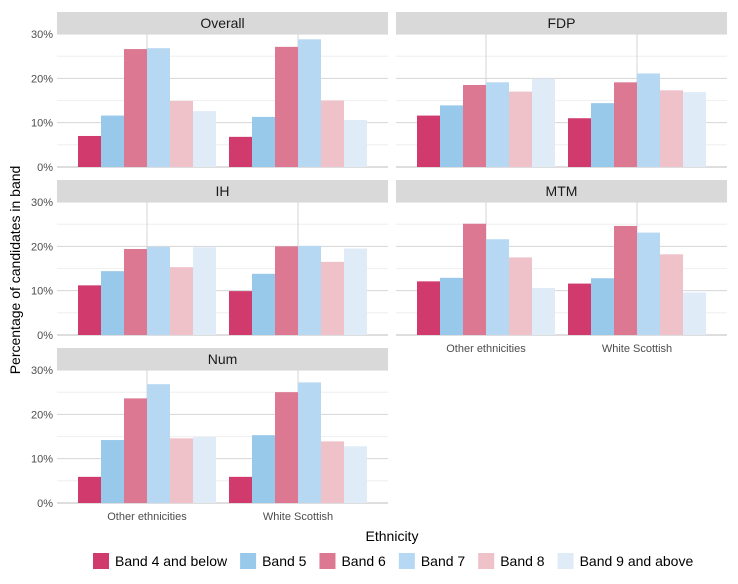 The image size is (738, 584). Describe the element at coordinates (579, 309) in the screenshot. I see `bar-mtm-white-scottish-band-4-and-below: Band 4 and below: 11.6` at that location.